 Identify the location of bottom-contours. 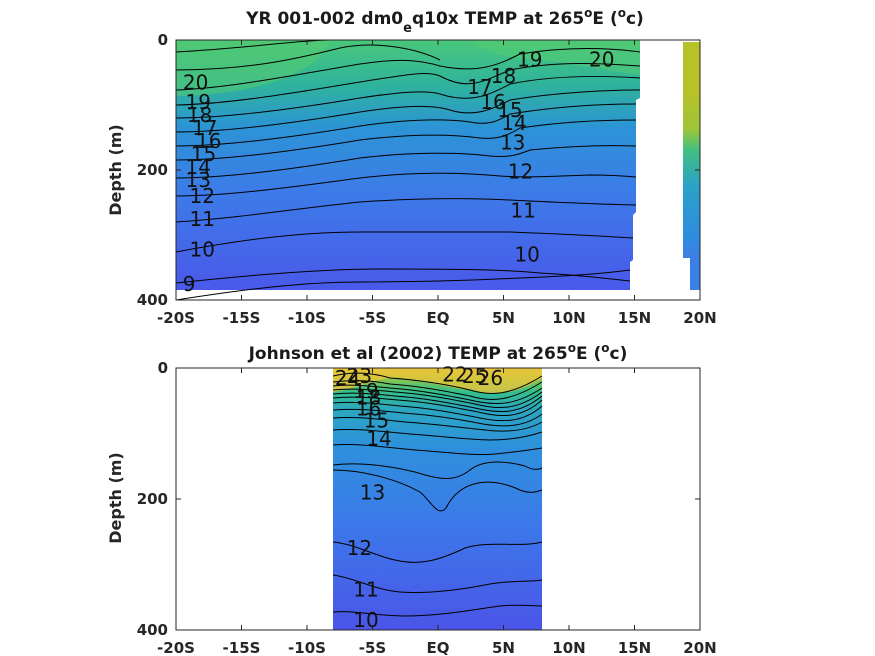
(437, 494).